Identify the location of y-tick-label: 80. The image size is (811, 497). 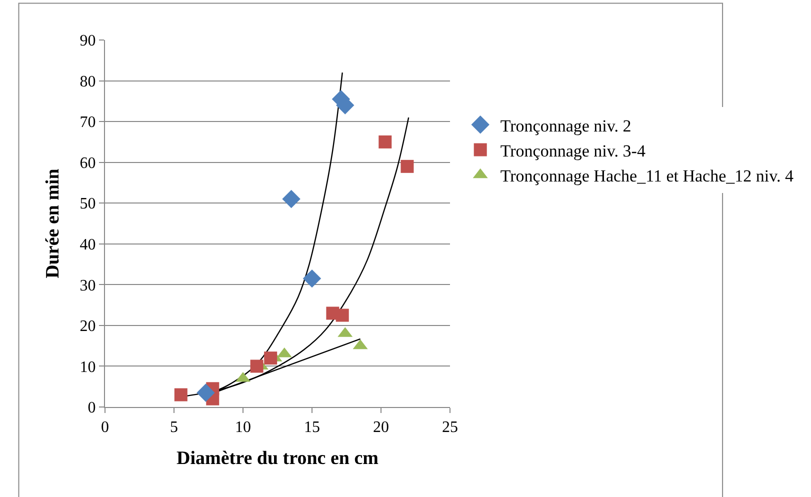
(88, 81).